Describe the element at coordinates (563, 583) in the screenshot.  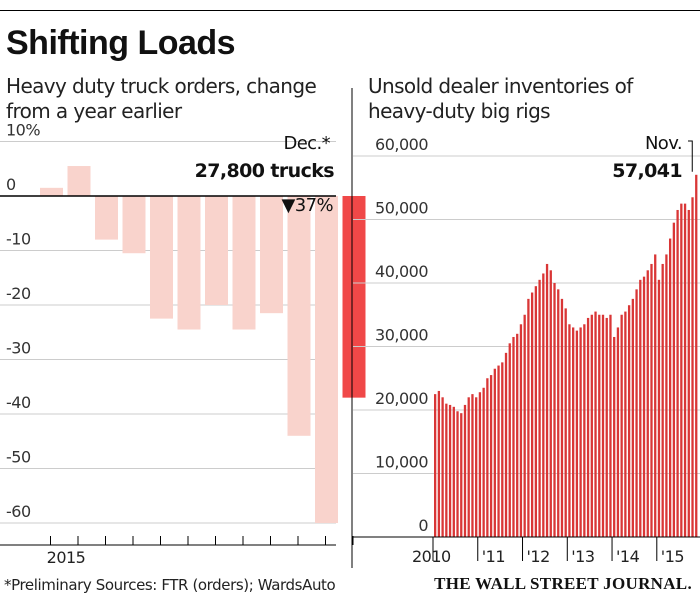
I see `publisher-logo: THE WALL STREET JOURNAL.` at that location.